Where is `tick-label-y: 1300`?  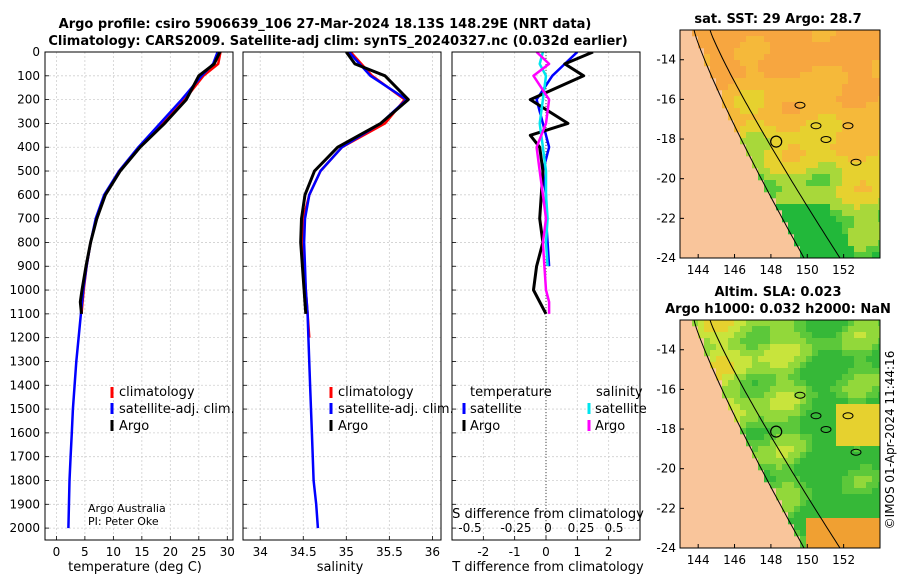
tick-label-y: 1300 is located at coordinates (24, 361).